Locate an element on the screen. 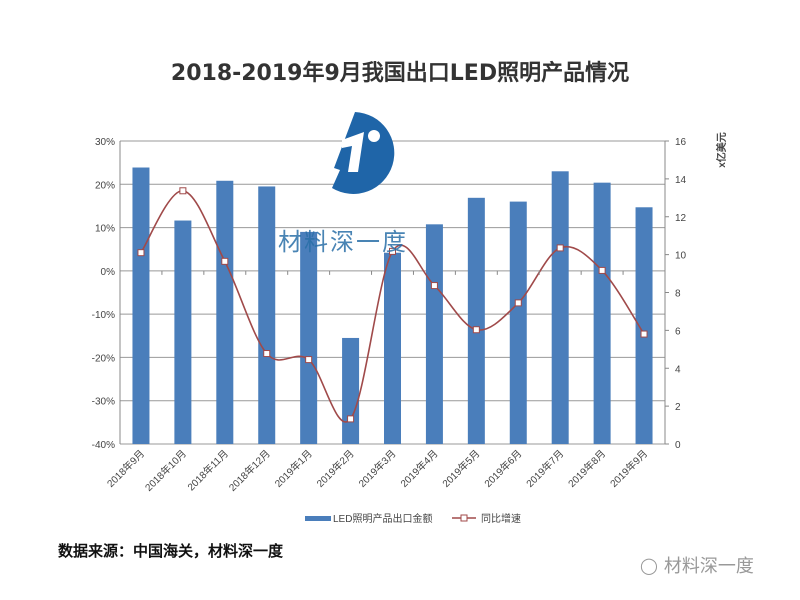  watermark-text: 材料深一度 is located at coordinates (343, 242).